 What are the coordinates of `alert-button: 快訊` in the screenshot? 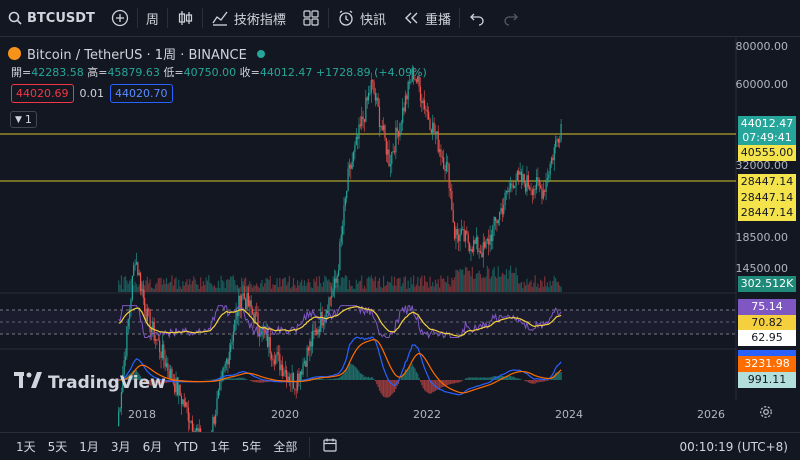 It's located at (361, 18).